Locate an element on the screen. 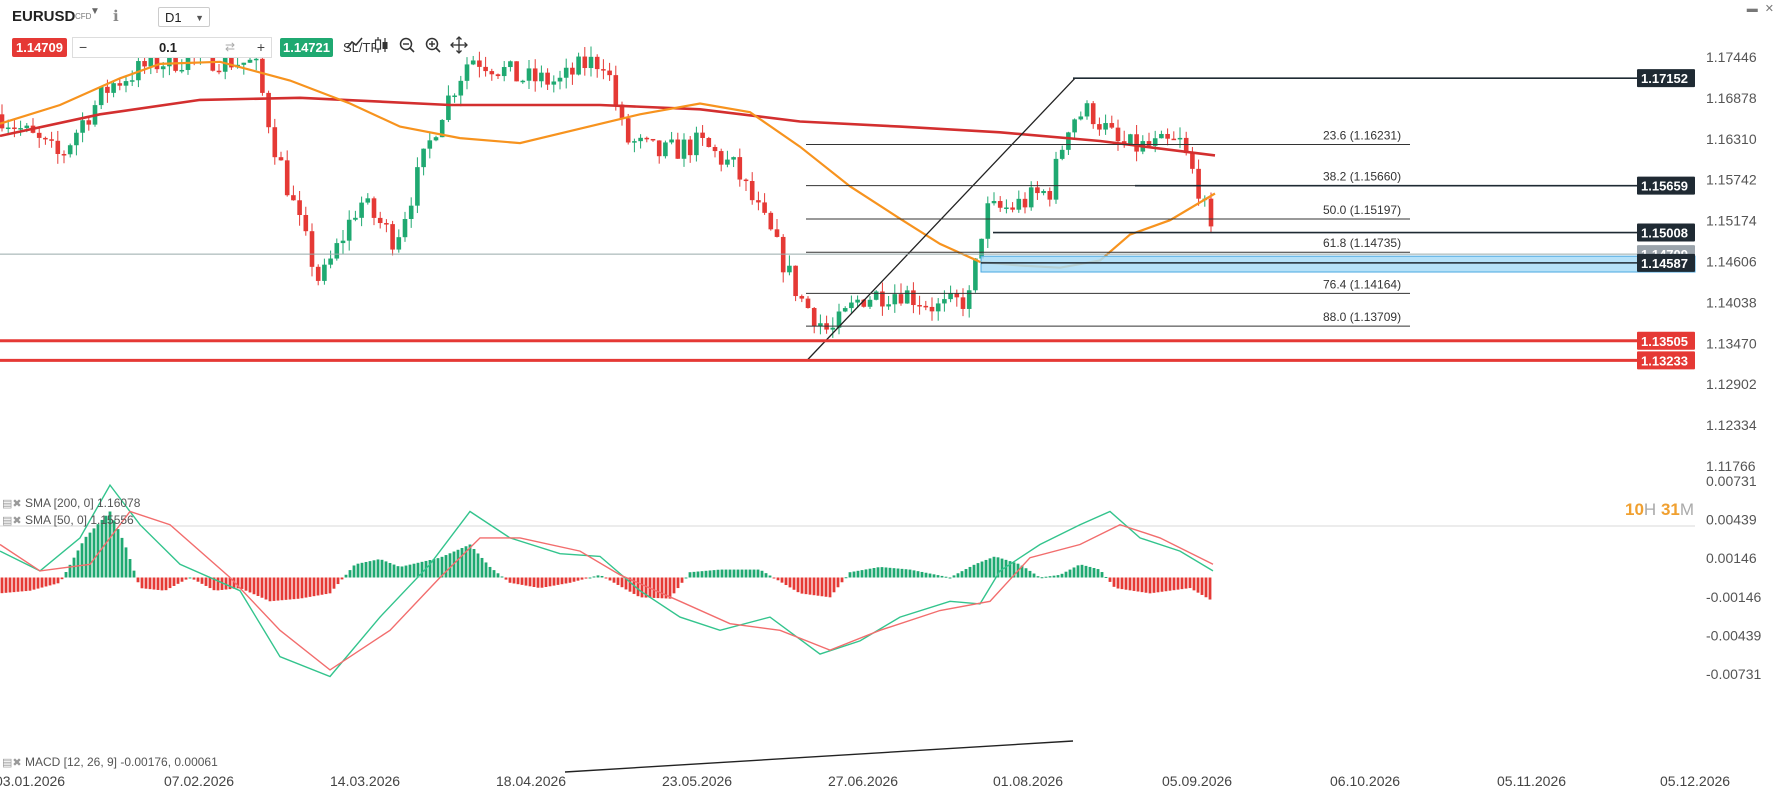 The image size is (1782, 804). macd-tick-label: -0.00731 is located at coordinates (1733, 674).